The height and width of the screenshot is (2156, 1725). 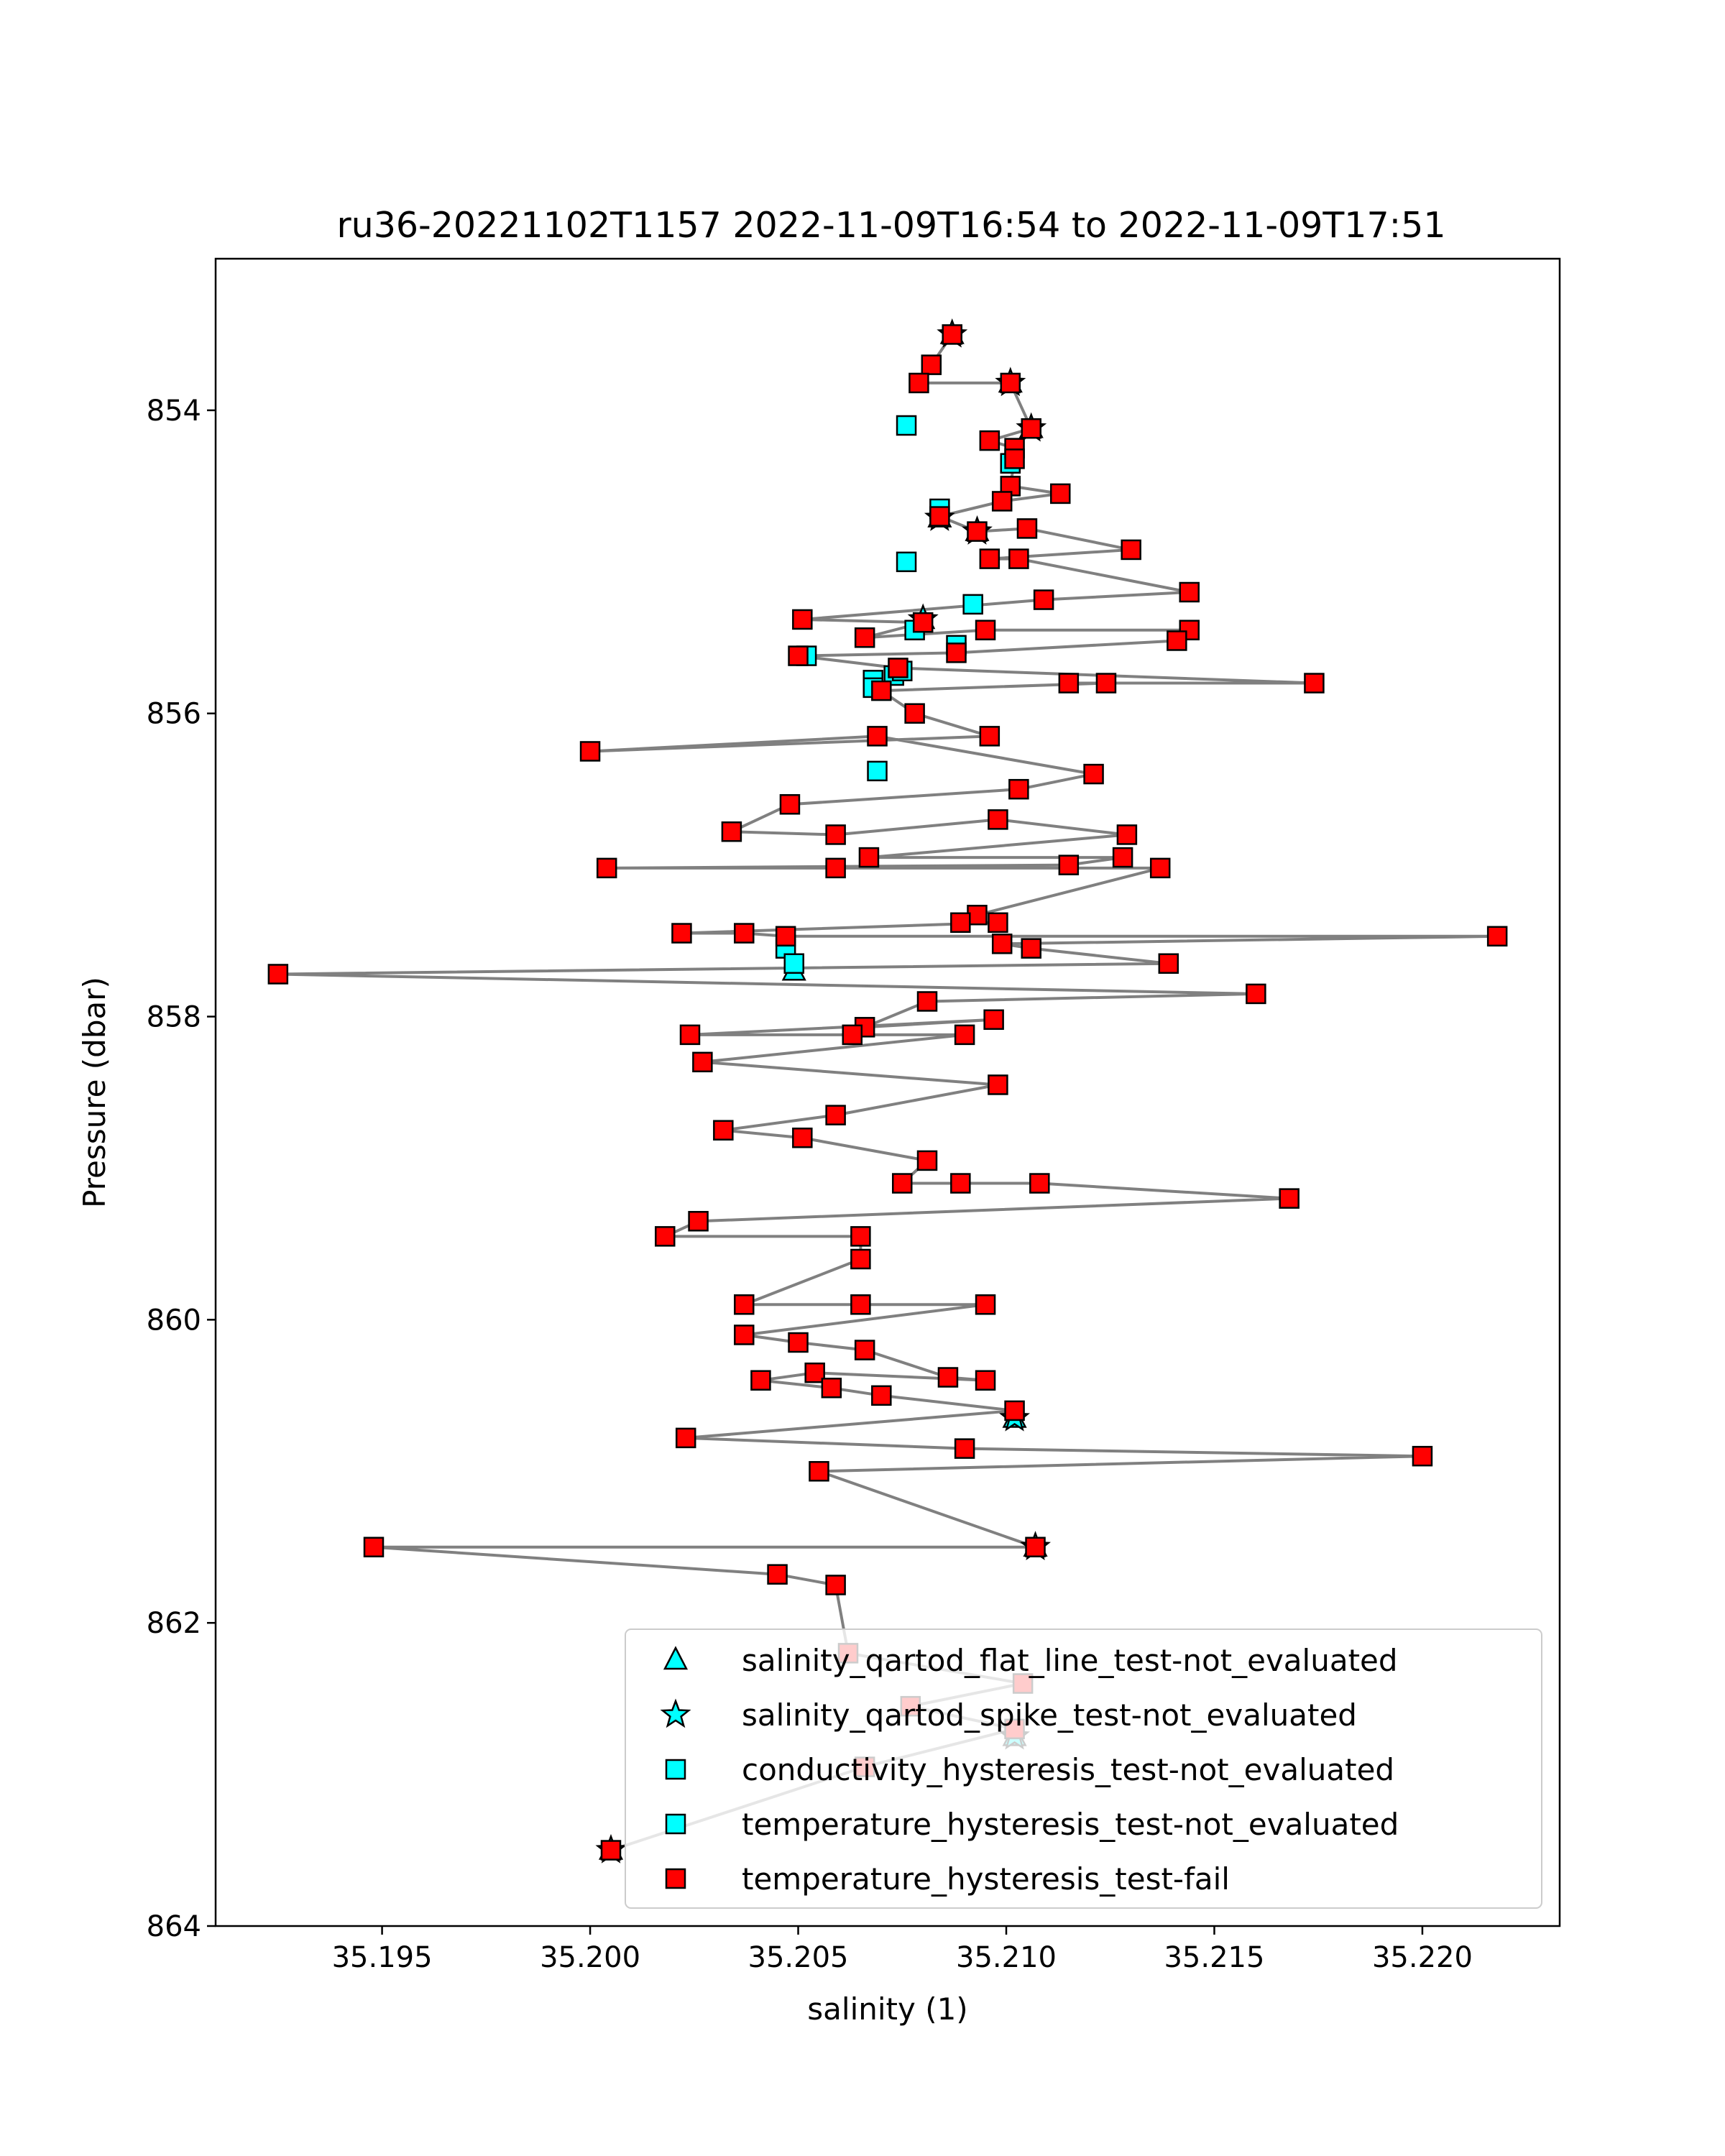 What do you see at coordinates (1049, 1715) in the screenshot?
I see `legend-label-1: salinity_qartod_spike_test-not_evaluated` at bounding box center [1049, 1715].